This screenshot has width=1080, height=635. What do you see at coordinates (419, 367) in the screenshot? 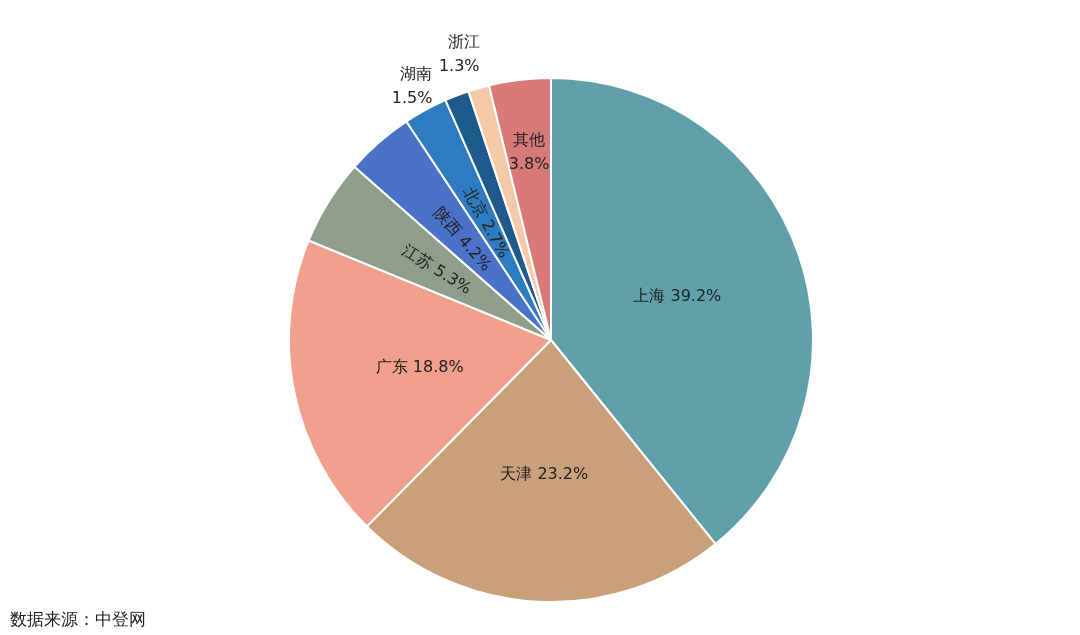
I see `slice-label: 广东 18.8%` at bounding box center [419, 367].